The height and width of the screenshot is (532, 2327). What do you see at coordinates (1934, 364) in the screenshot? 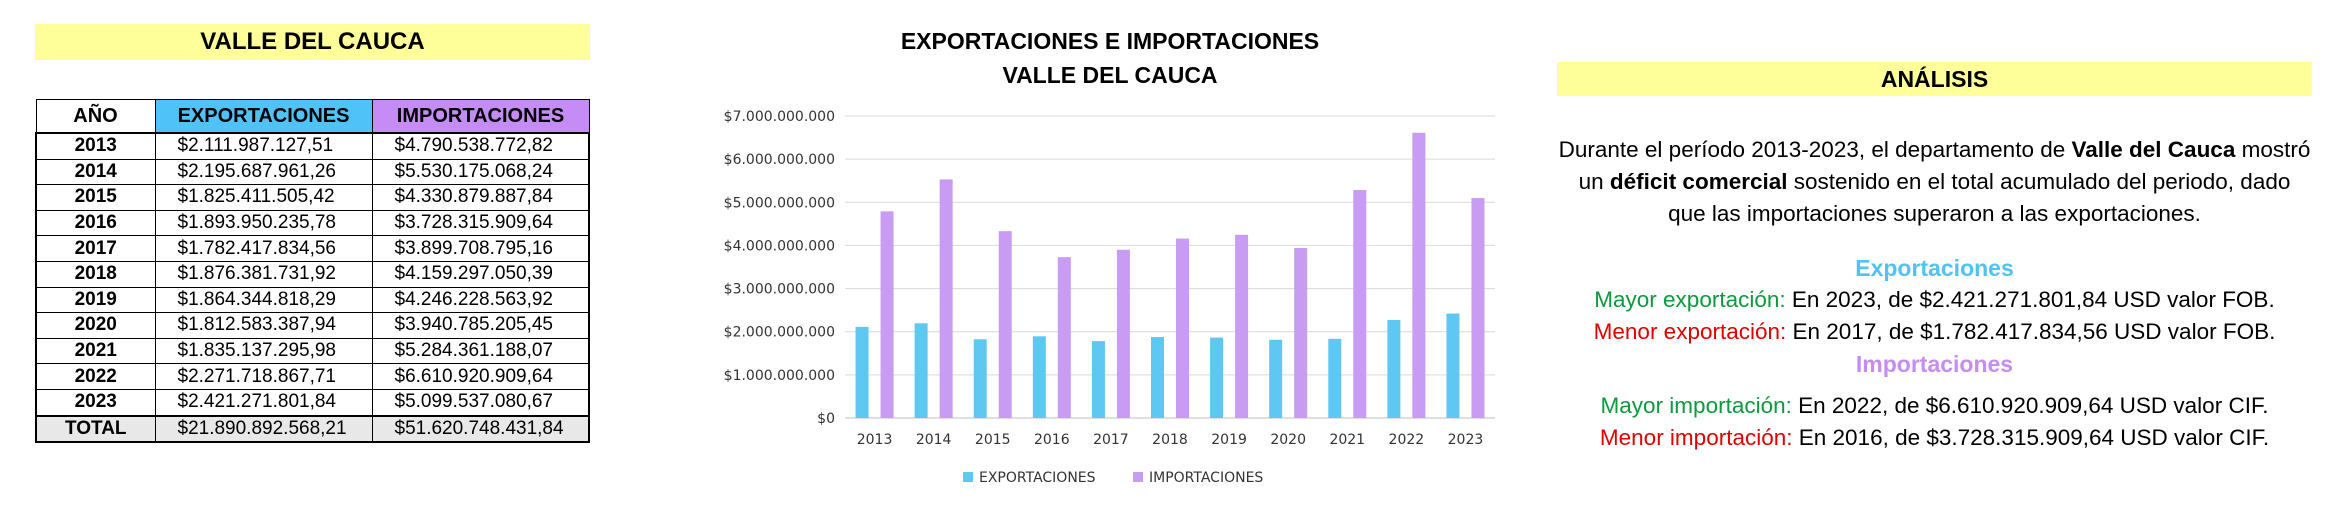
I see `imports-section-title: Importaciones` at bounding box center [1934, 364].